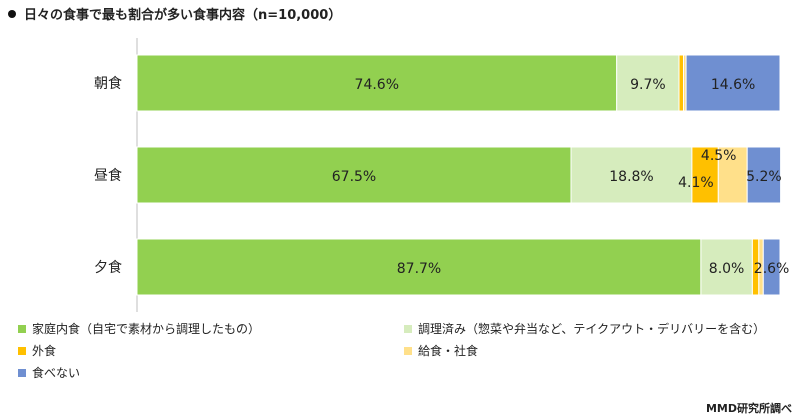 The image size is (800, 420). I want to click on legend-label: 調理済み（惣菜や弁当など、テイクアウト・デリバリーを含む）, so click(592, 329).